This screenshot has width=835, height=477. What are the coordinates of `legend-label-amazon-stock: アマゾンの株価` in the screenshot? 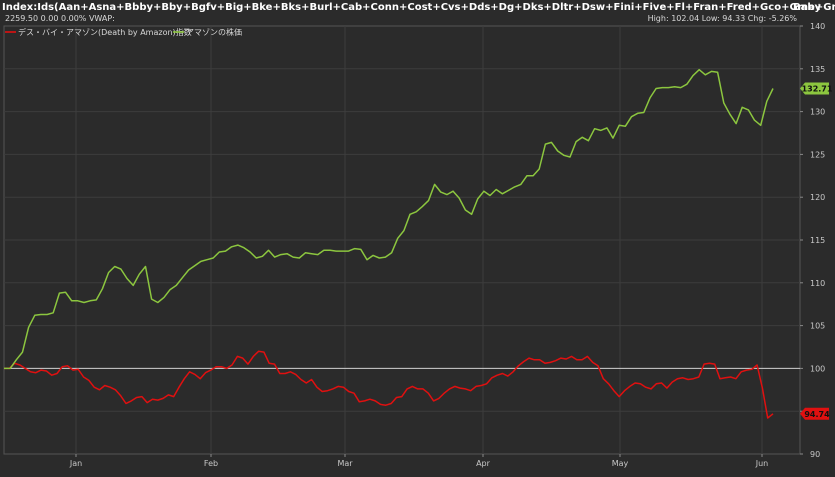 It's located at (214, 32).